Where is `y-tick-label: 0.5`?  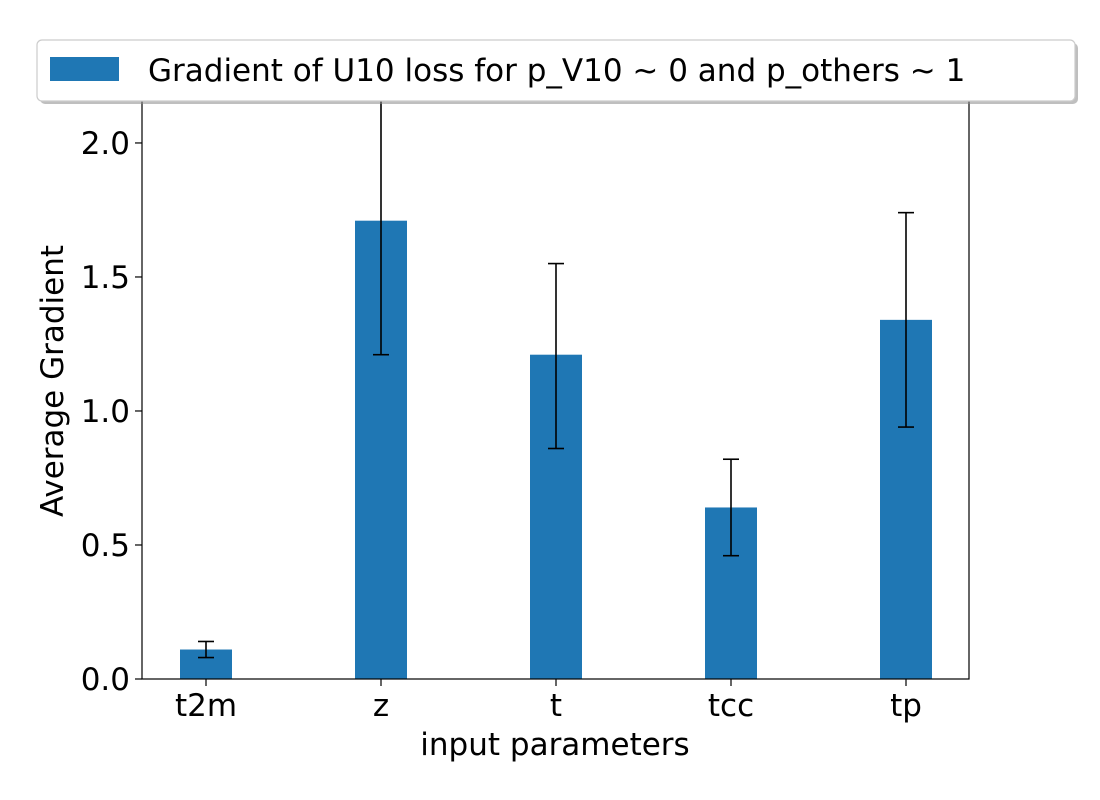 y-tick-label: 0.5 is located at coordinates (105, 546).